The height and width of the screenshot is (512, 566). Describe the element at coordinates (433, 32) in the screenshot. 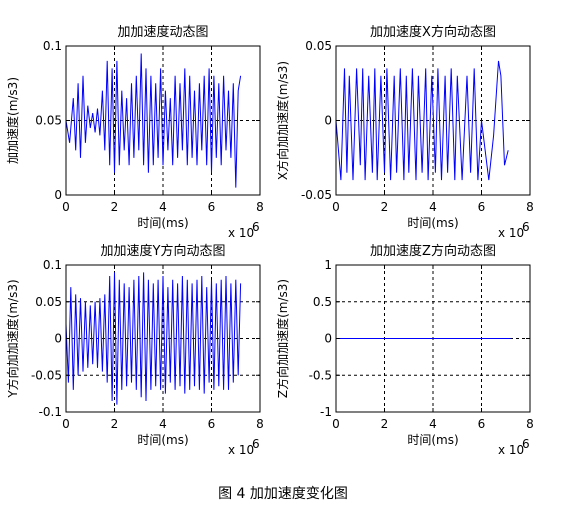

I see `chart-title: 加加速度X方向动态图` at that location.